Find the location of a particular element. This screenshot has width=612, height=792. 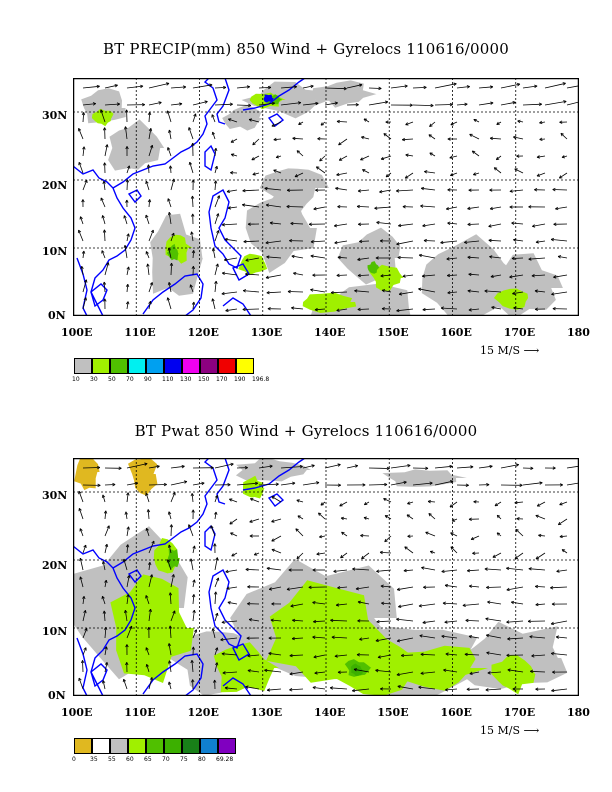

legend-tick-label: 170 is located at coordinates (222, 379).